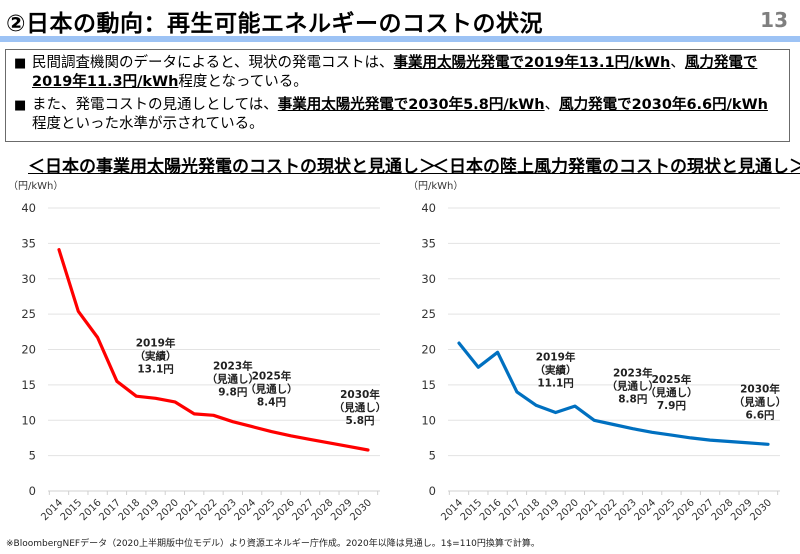 The image size is (800, 554). I want to click on data-annotation: 5.8円, so click(359, 421).